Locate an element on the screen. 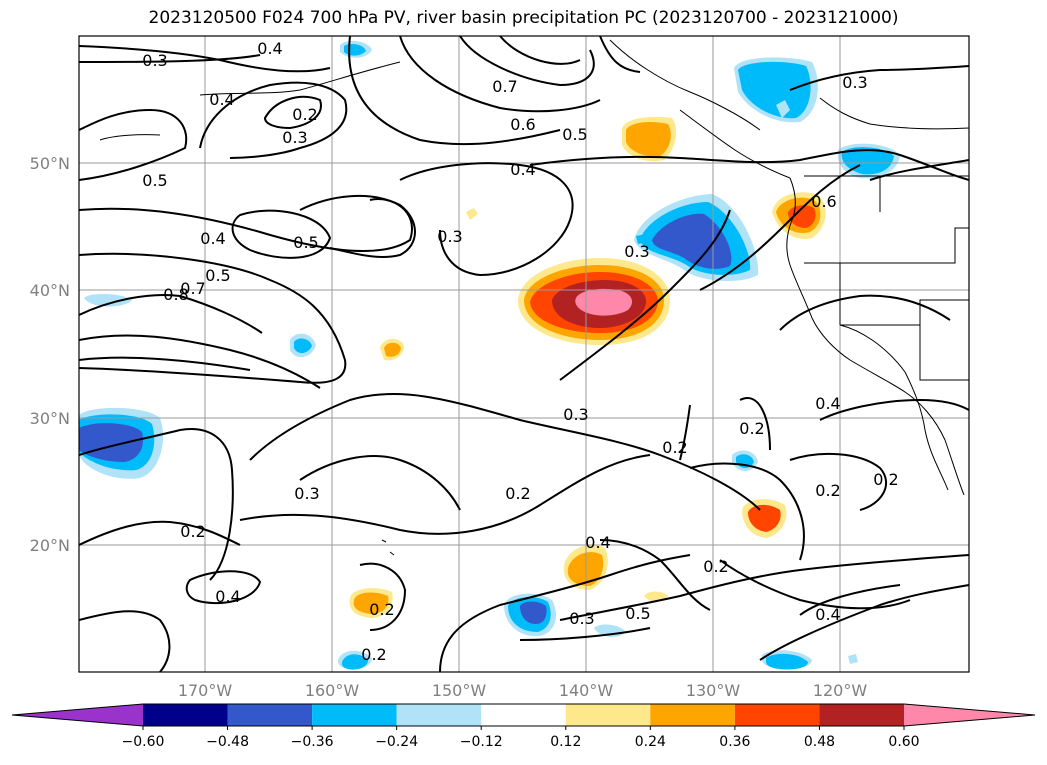 The height and width of the screenshot is (765, 1047). lon-label: 120°W is located at coordinates (840, 690).